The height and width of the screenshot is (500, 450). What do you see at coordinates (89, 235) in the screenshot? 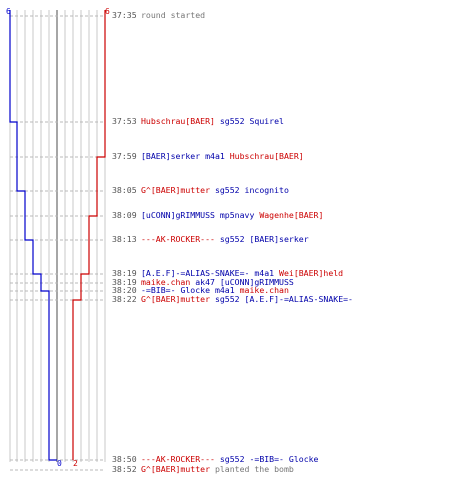
I see `red-team-line` at bounding box center [89, 235].